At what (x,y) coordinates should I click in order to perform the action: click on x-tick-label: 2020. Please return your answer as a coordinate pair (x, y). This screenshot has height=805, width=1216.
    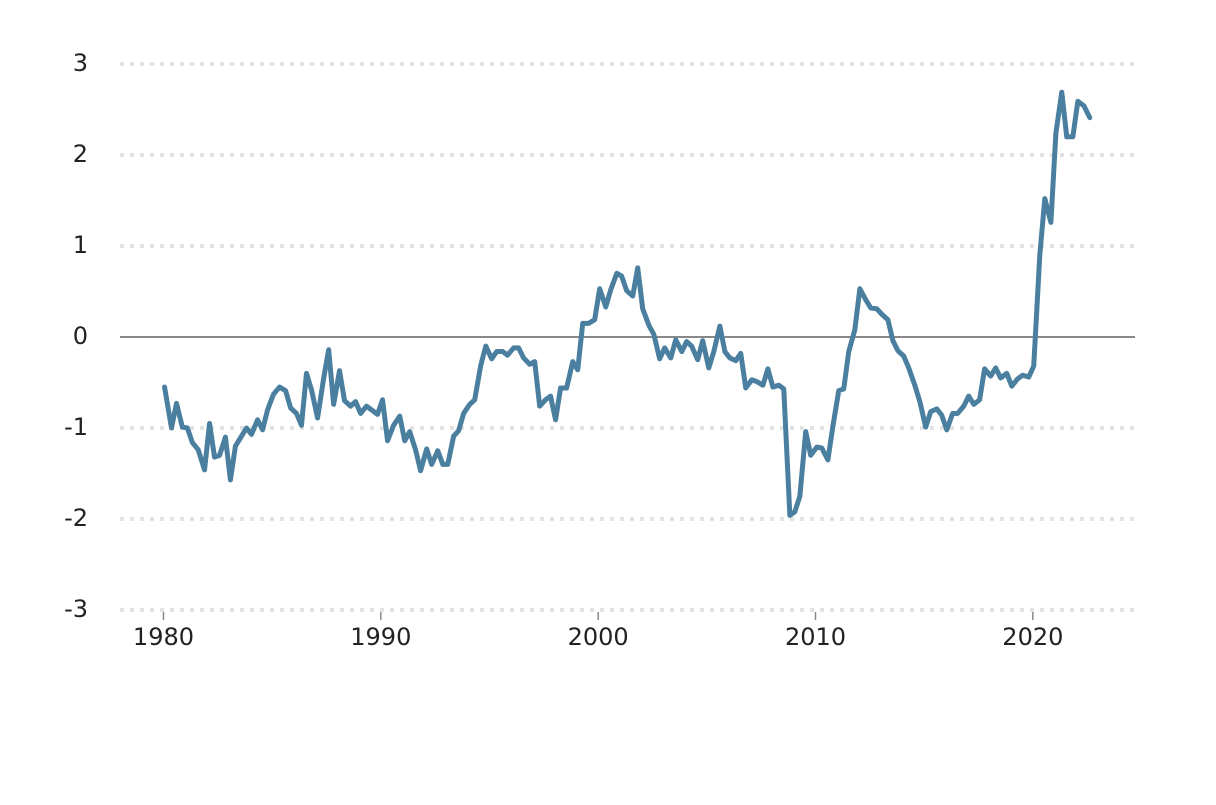
    Looking at the image, I should click on (1032, 637).